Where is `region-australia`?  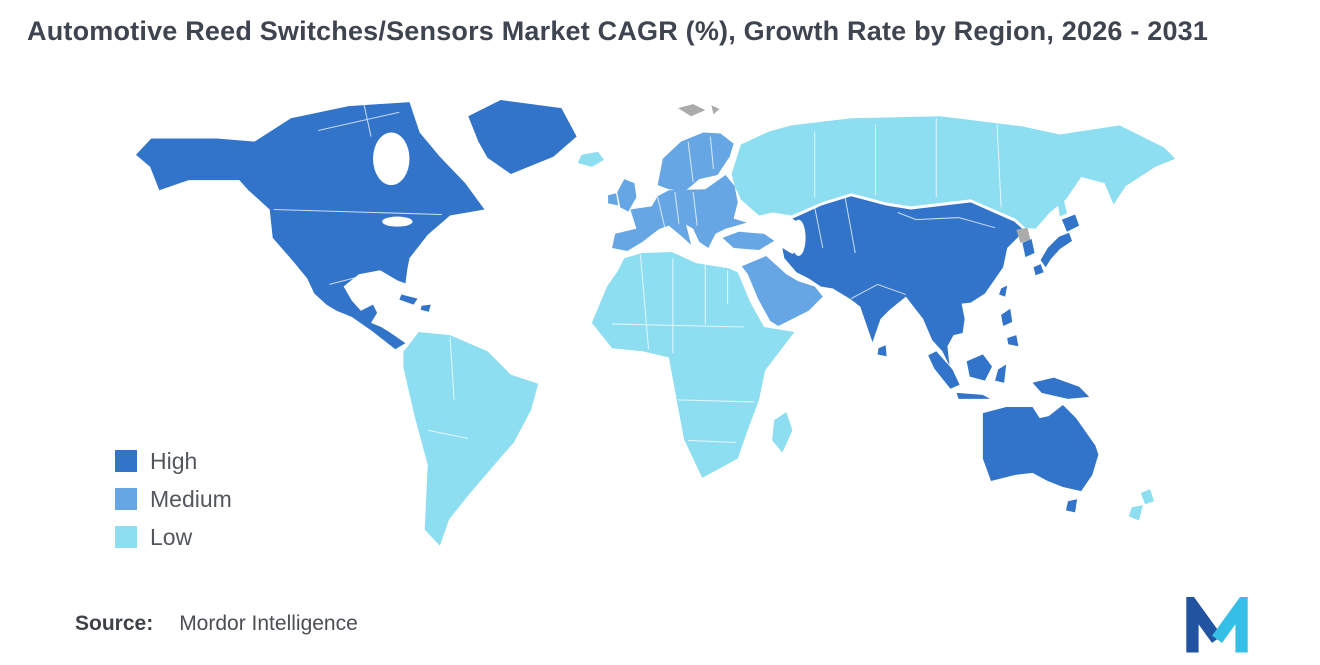 region-australia is located at coordinates (1040, 448).